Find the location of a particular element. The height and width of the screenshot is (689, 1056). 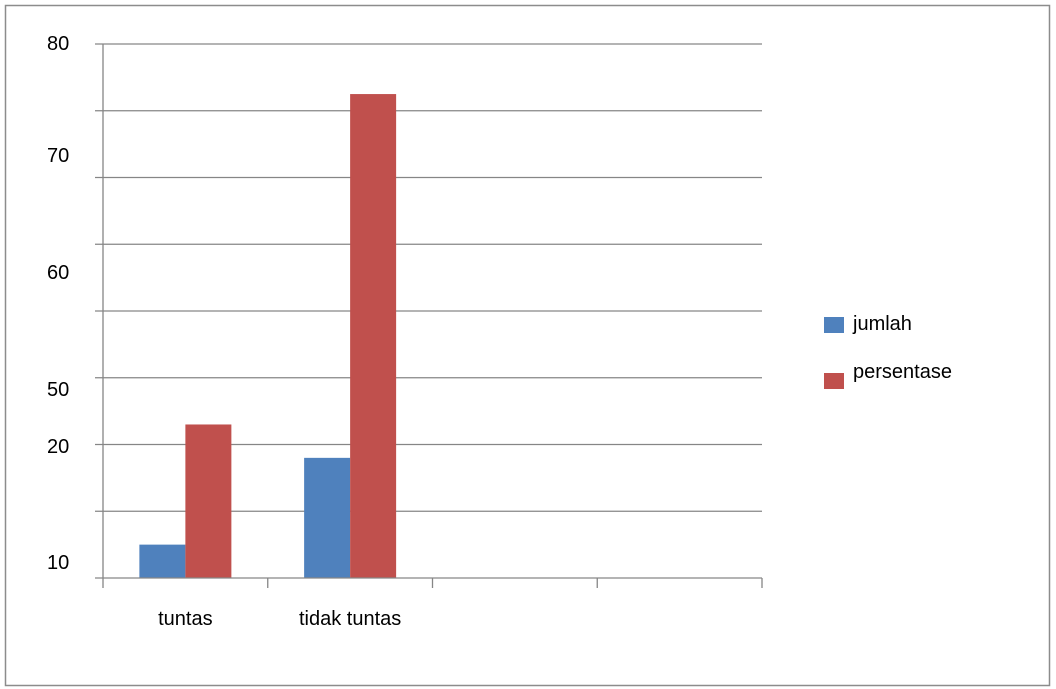

y-tick-label: 10 is located at coordinates (58, 563).